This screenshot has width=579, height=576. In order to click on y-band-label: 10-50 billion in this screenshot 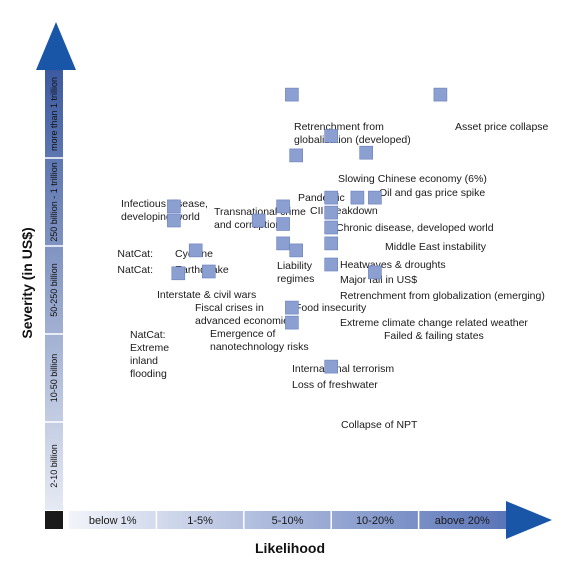, I will do `click(54, 378)`.